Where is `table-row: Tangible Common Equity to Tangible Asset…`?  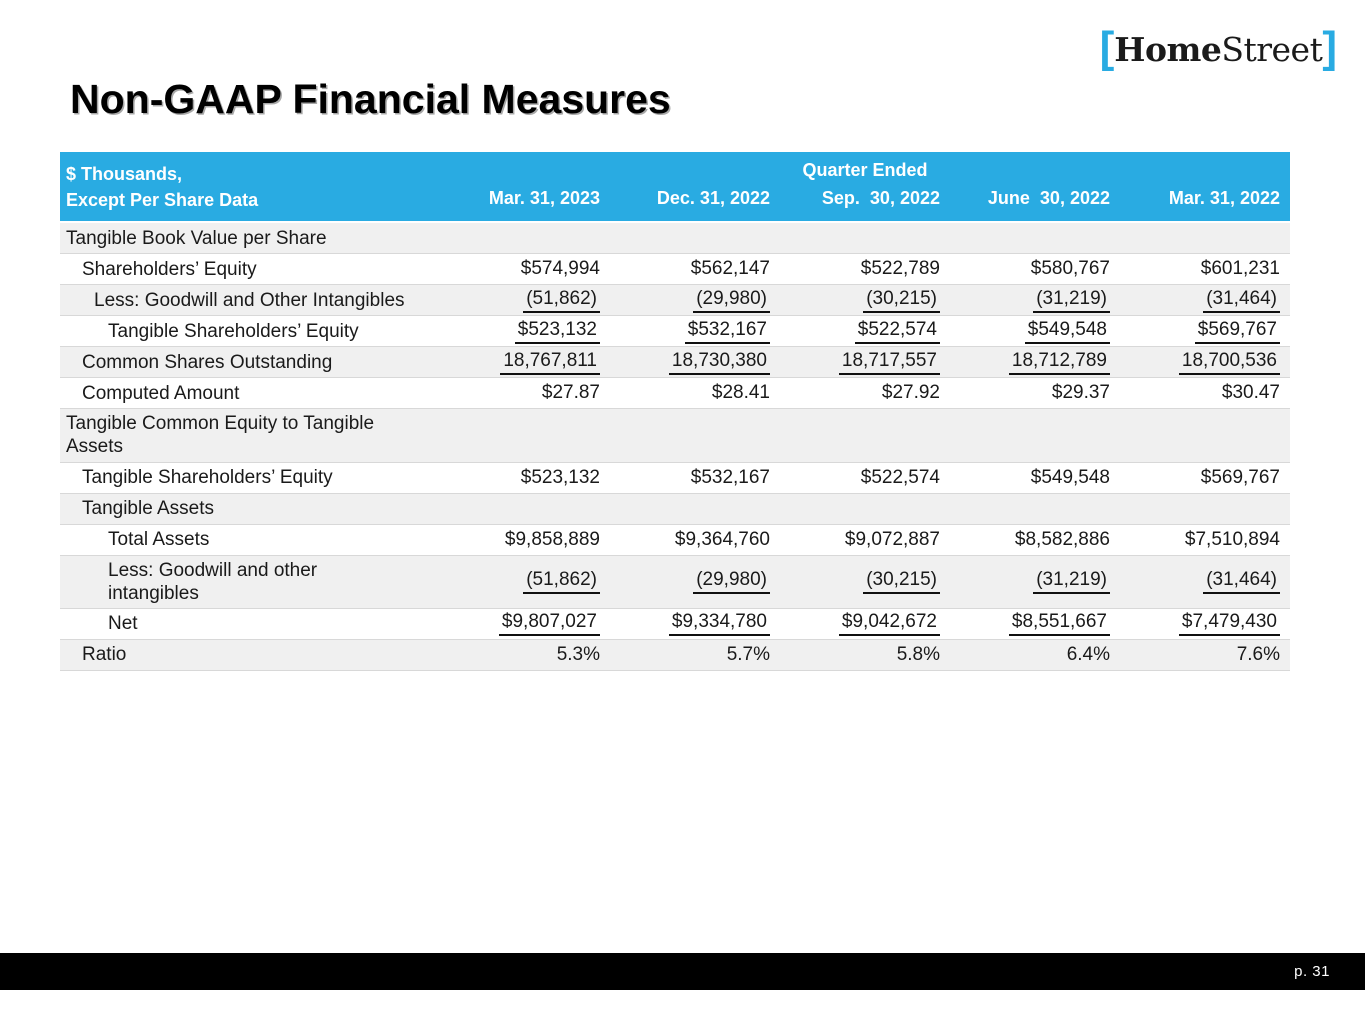
table-row: Tangible Common Equity to Tangible Asset… is located at coordinates (675, 435).